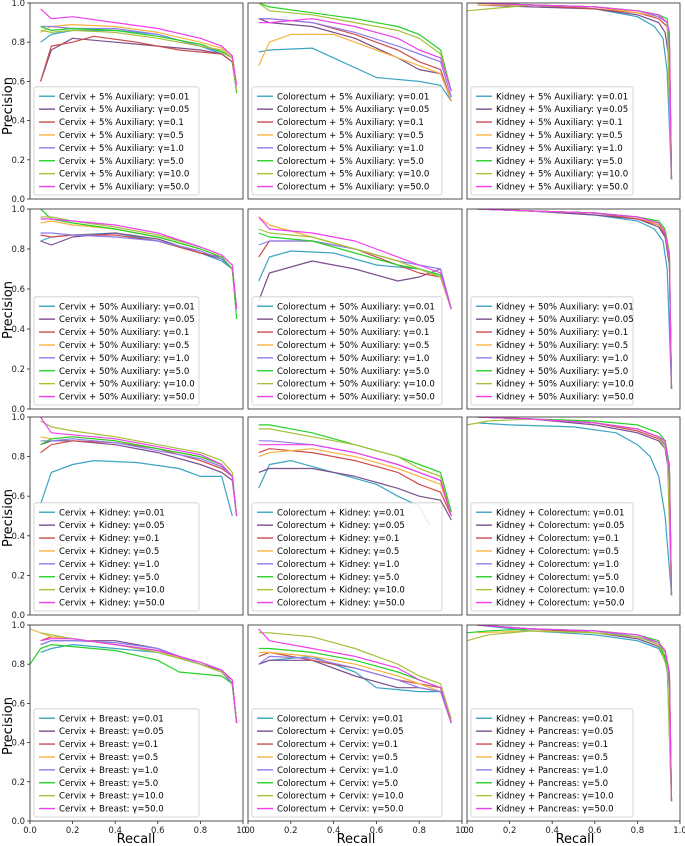 The height and width of the screenshot is (846, 685). Describe the element at coordinates (562, 359) in the screenshot. I see `legend-entry: Kidney + 50% Auxiliary: γ=1.0` at that location.